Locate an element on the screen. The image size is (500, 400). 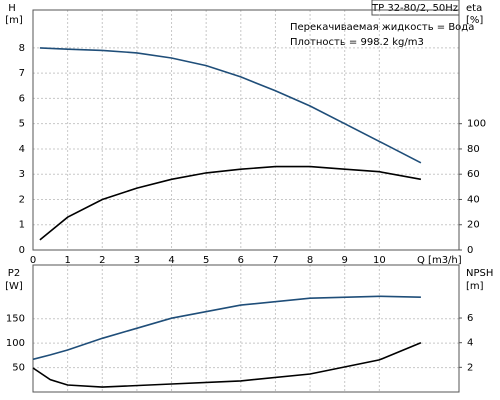
y-axis-unit: [W] is located at coordinates (14, 286).